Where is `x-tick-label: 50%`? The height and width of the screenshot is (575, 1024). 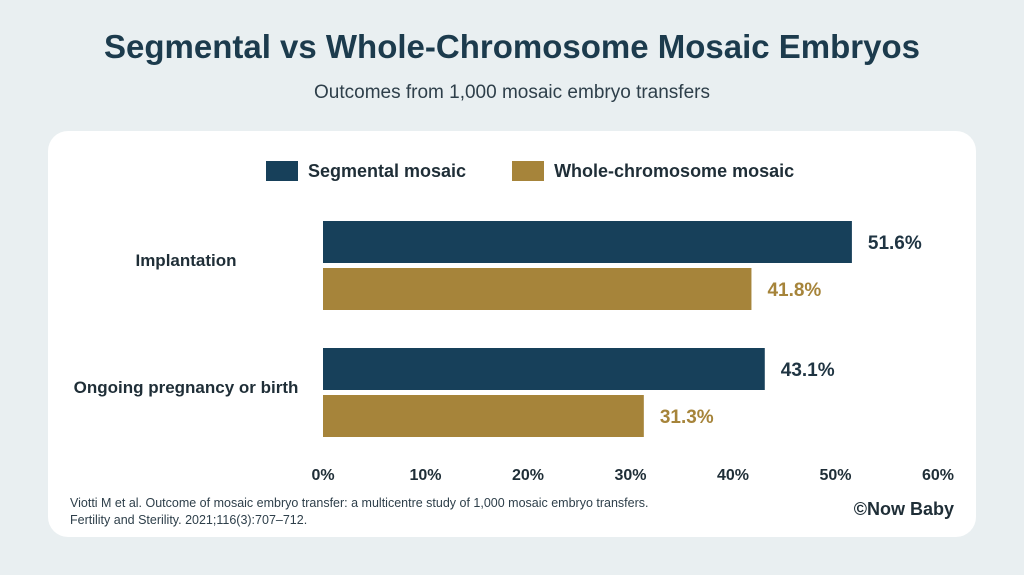
x-tick-label: 50% is located at coordinates (835, 475).